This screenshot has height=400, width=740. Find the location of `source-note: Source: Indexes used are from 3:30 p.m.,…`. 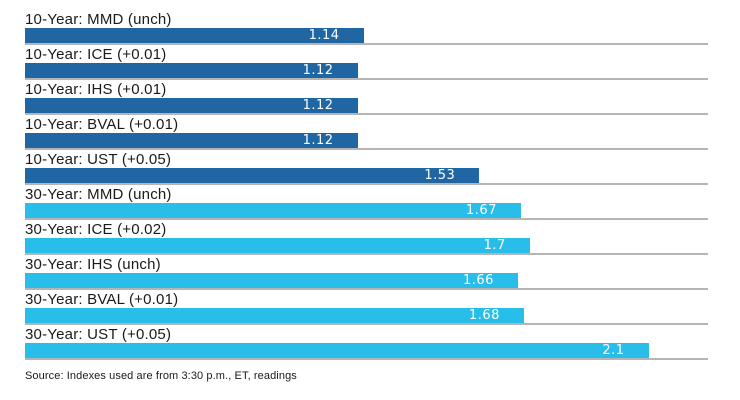

source-note: Source: Indexes used are from 3:30 p.m.,… is located at coordinates (161, 376).